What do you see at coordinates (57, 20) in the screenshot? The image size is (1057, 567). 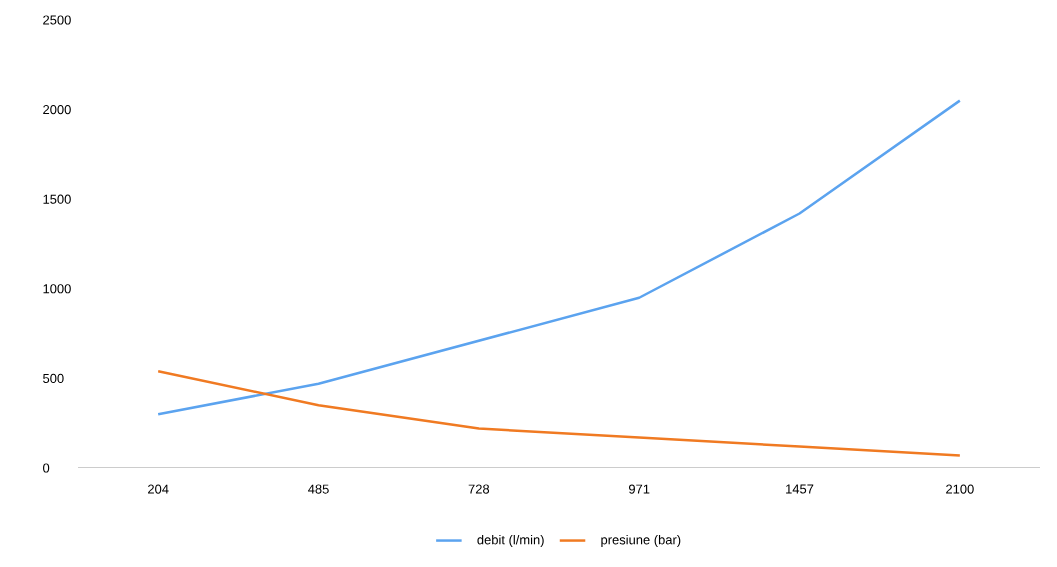 I see `y-tick-label: 2500` at bounding box center [57, 20].